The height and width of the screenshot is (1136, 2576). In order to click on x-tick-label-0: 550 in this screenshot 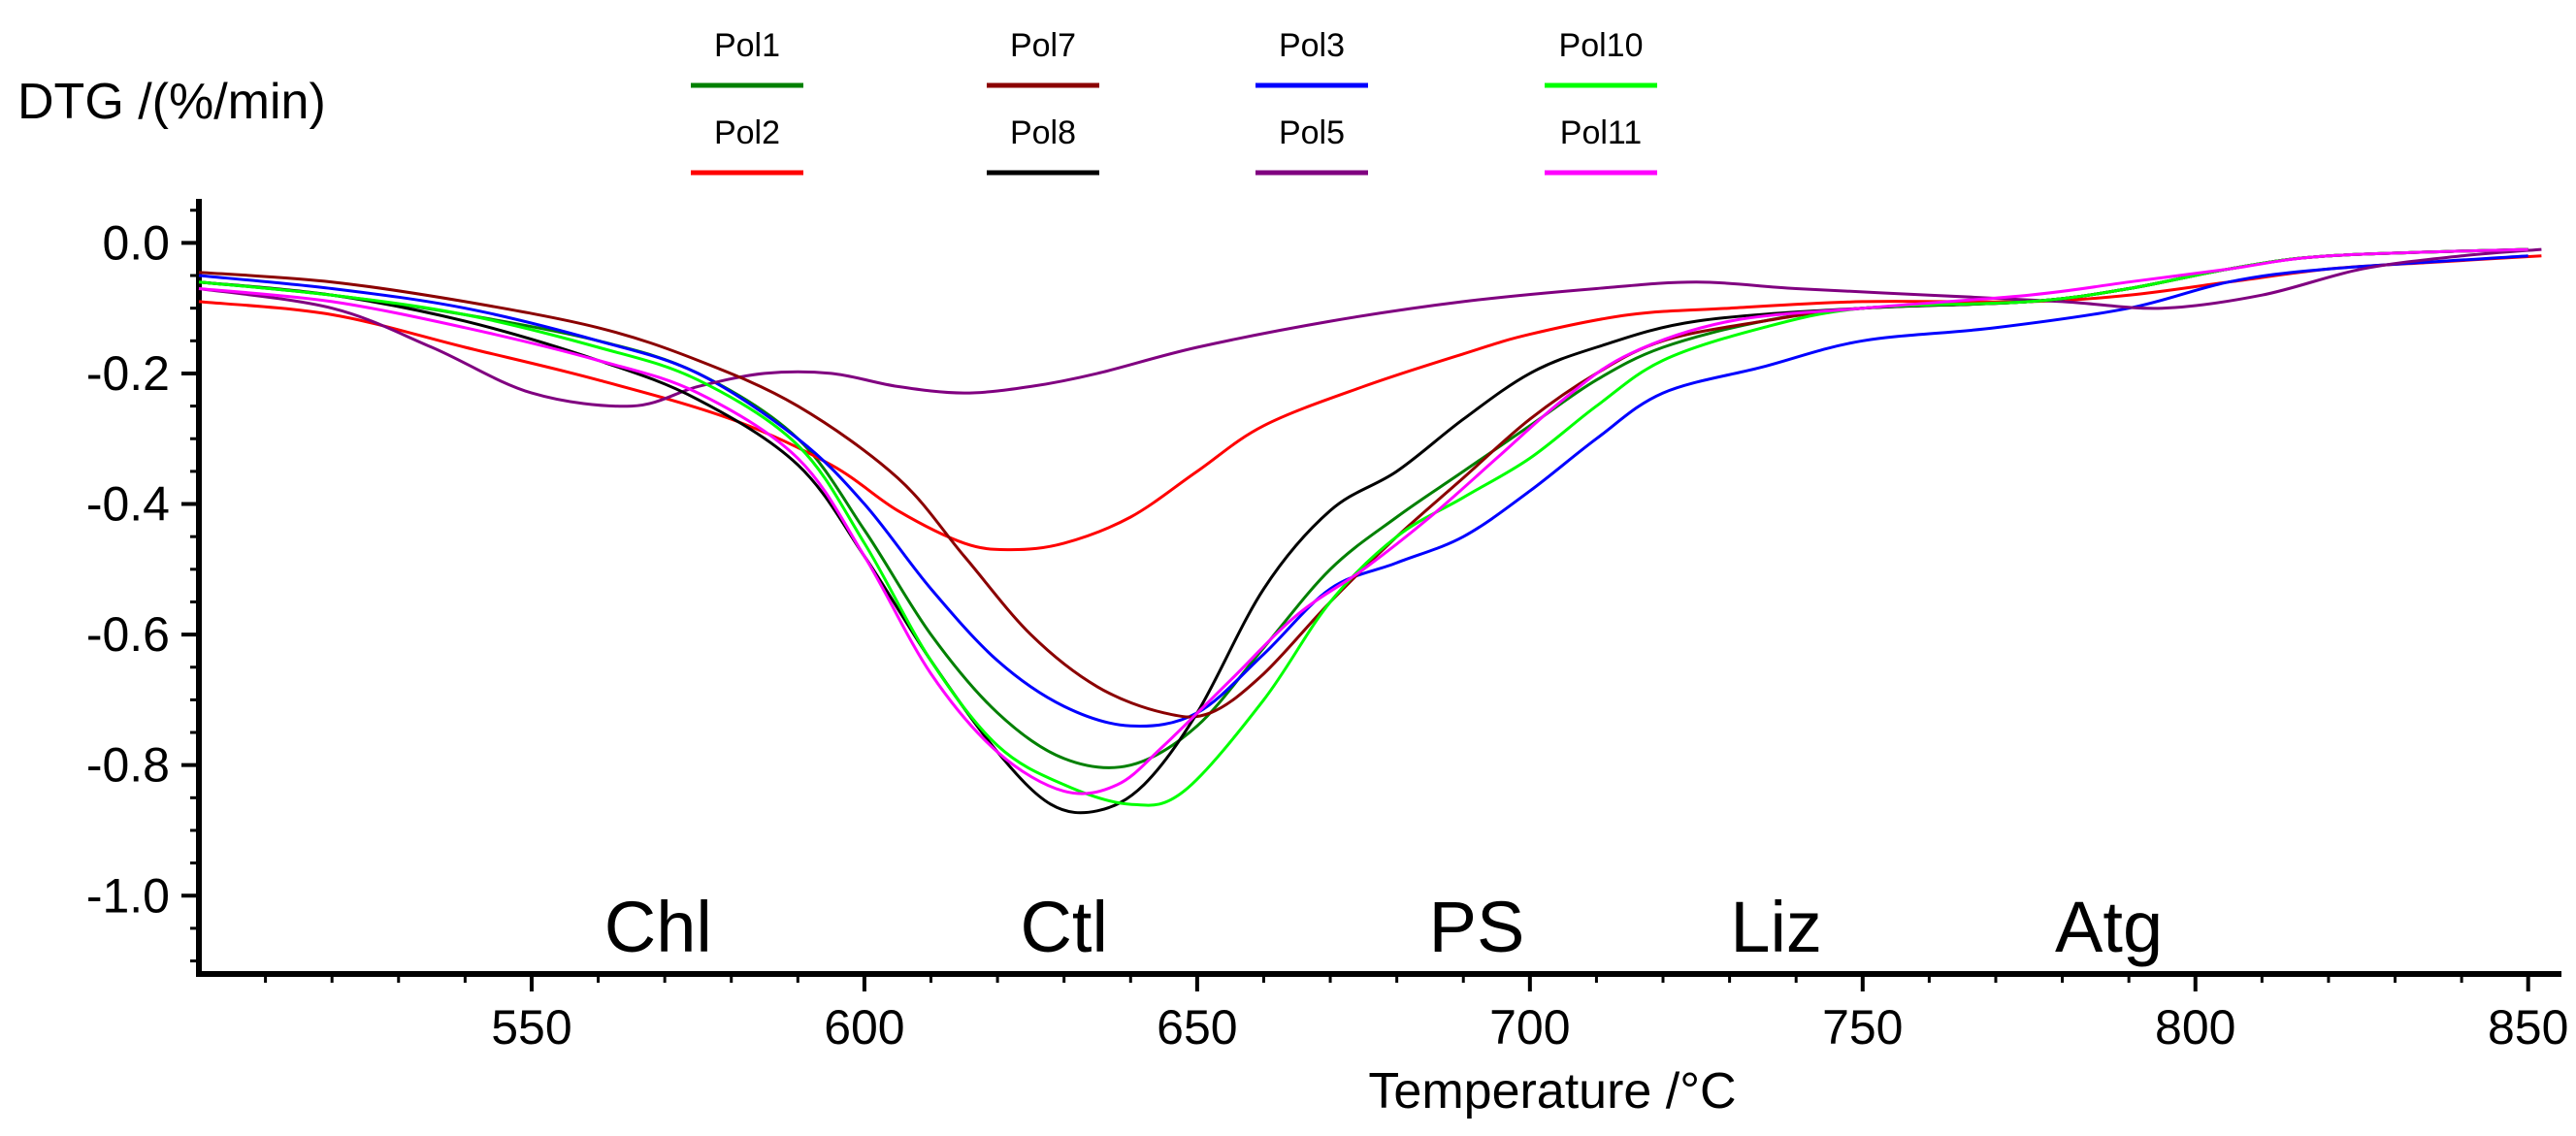, I will do `click(531, 1027)`.